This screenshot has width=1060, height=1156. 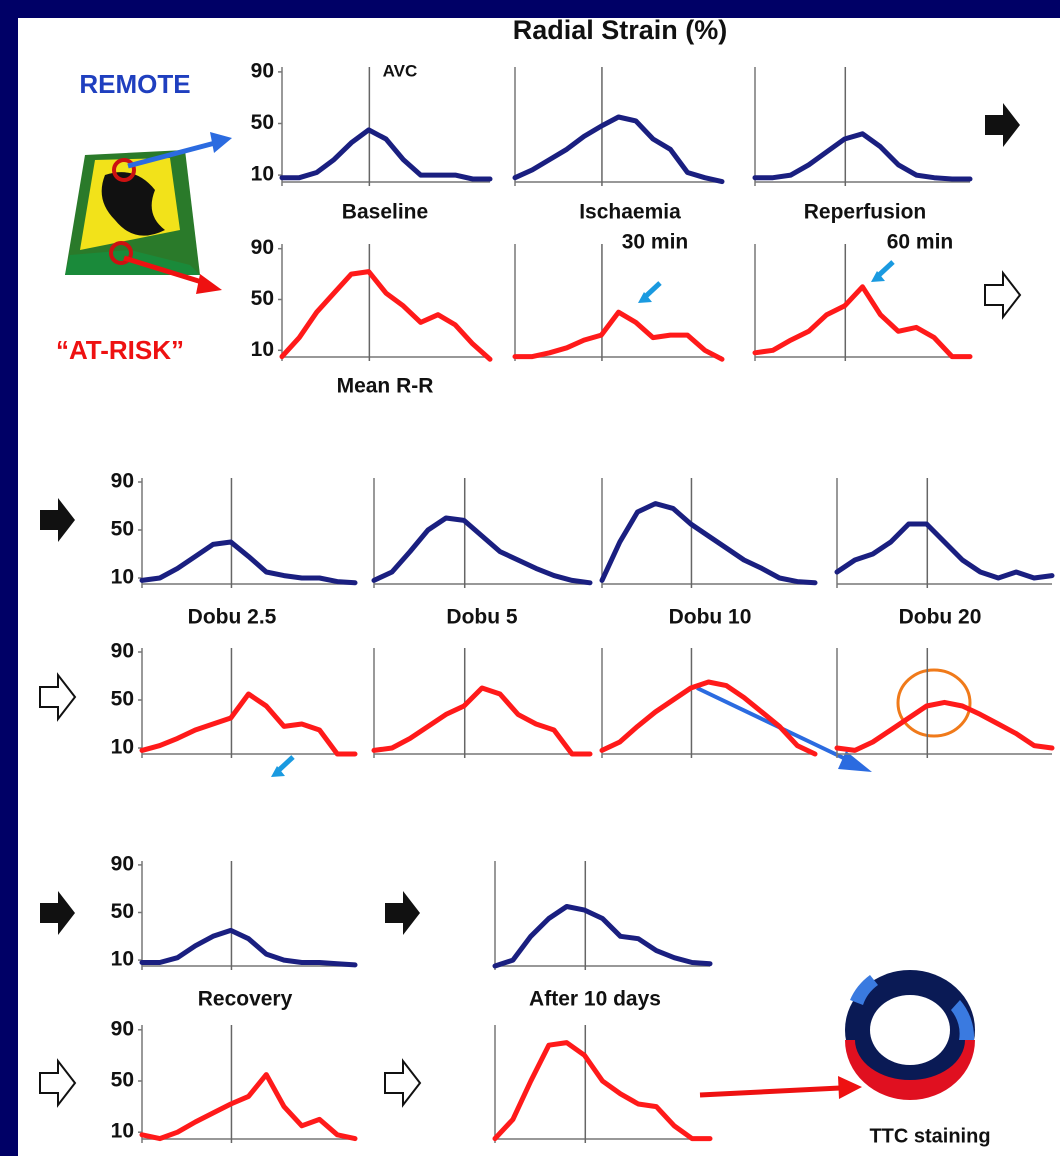 I want to click on heart-image, so click(x=132, y=212).